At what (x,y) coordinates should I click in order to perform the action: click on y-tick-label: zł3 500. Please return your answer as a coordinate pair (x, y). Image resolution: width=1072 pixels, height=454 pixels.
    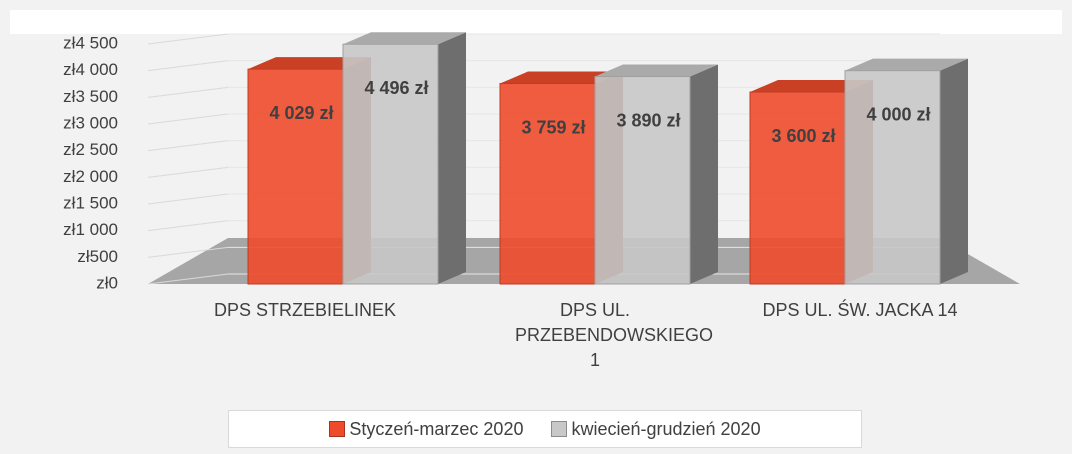
    Looking at the image, I should click on (90, 96).